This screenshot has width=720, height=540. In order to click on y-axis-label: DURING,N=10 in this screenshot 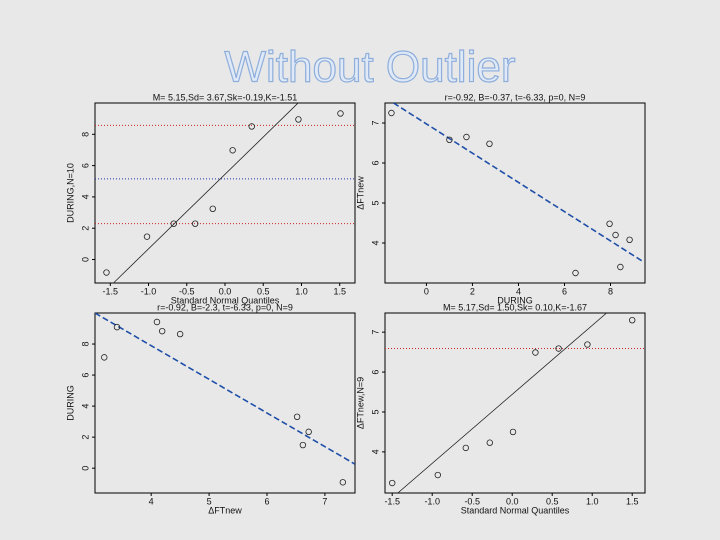, I will do `click(70, 193)`.